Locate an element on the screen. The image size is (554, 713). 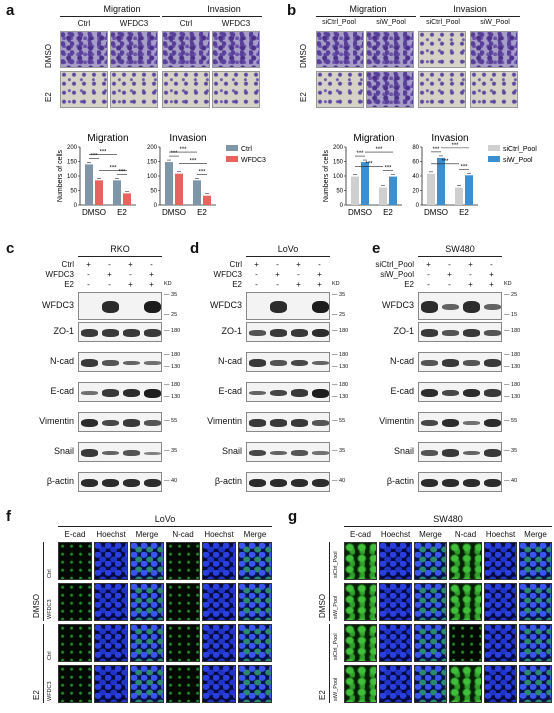
f-col-0: E-cad is located at coordinates (75, 534).